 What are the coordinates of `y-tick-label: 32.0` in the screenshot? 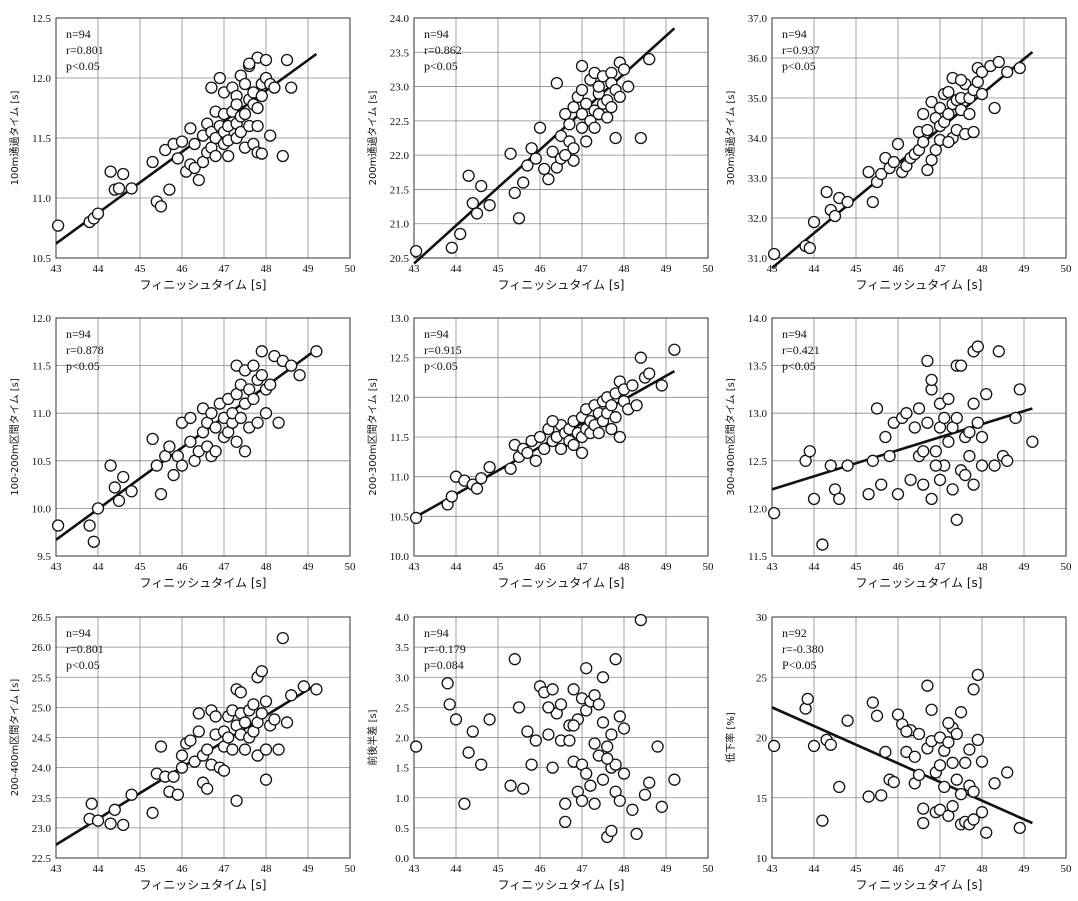 It's located at (758, 219).